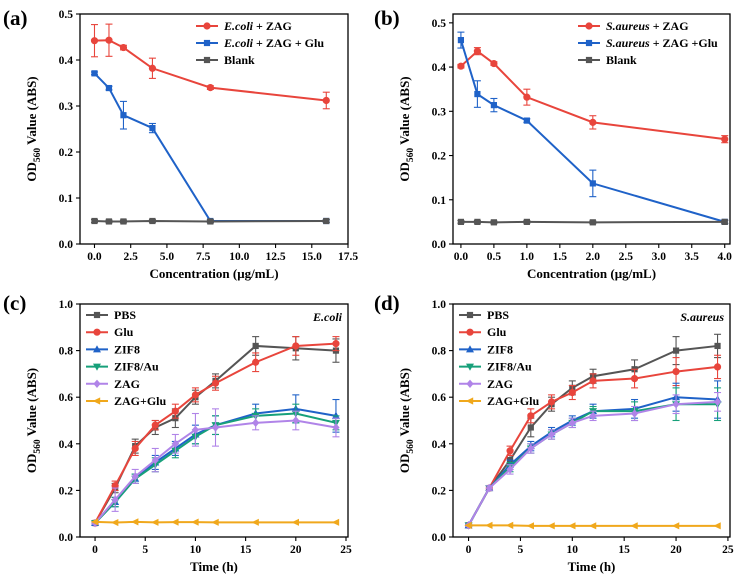 This screenshot has width=740, height=584. What do you see at coordinates (38, 446) in the screenshot?
I see `y-axis-title-subscript: 560` at bounding box center [38, 446].